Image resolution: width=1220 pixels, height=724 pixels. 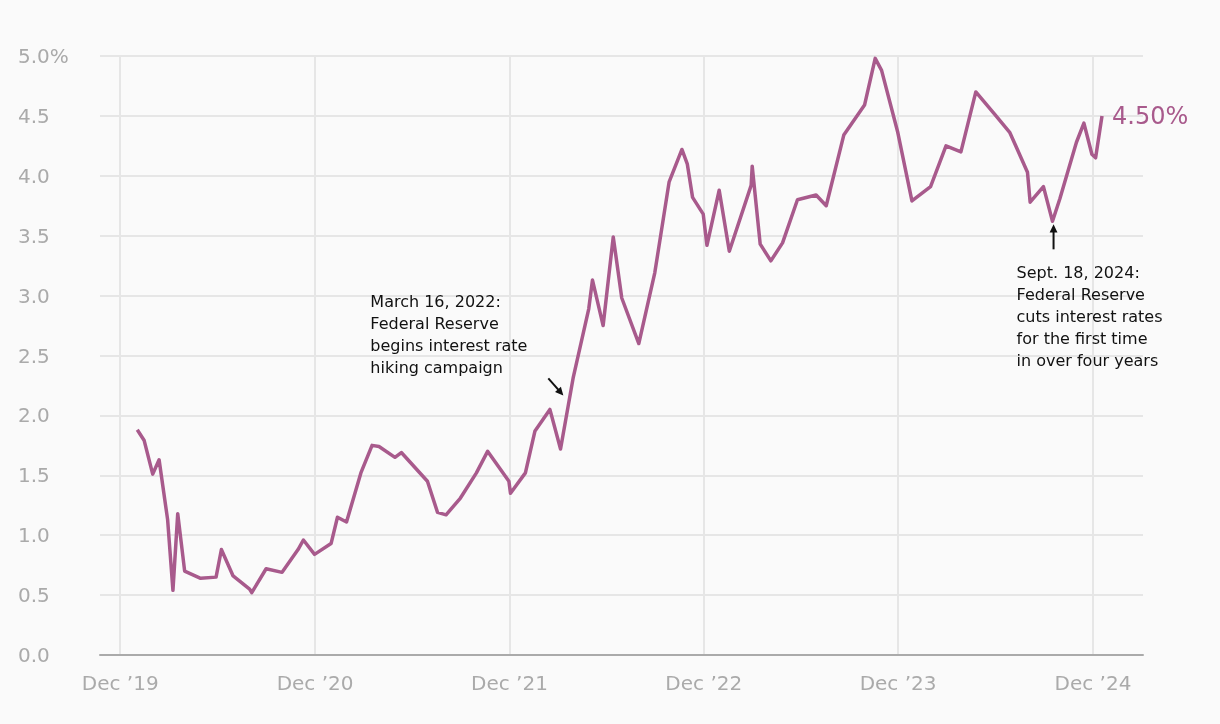 I want to click on x-tick-label: Dec ’24, so click(x=1093, y=683).